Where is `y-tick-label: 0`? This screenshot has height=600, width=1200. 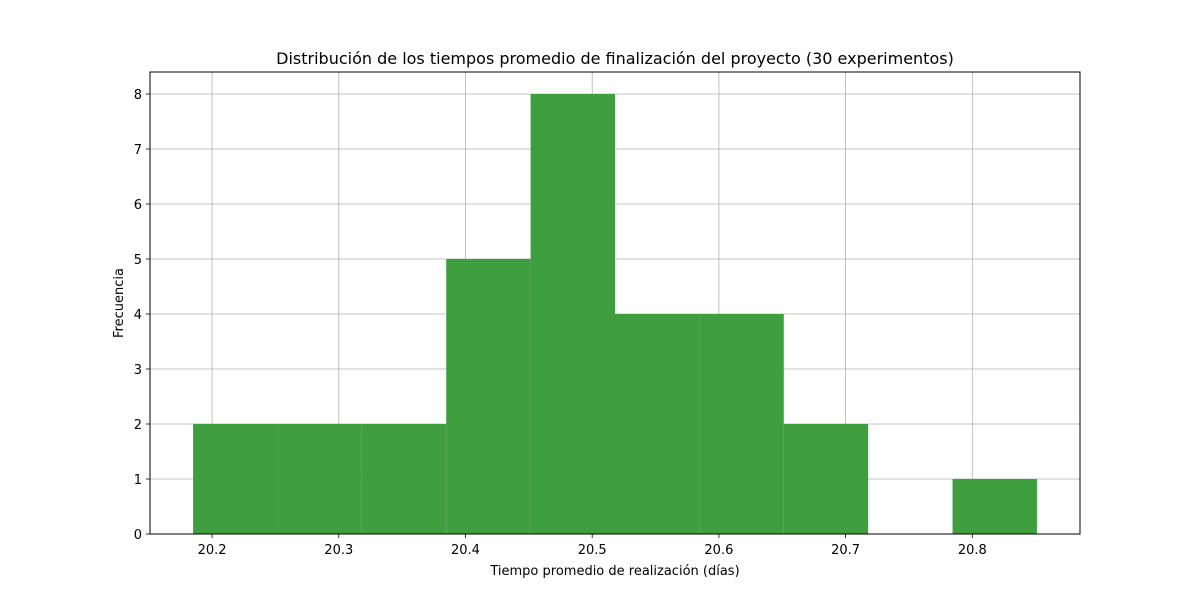 y-tick-label: 0 is located at coordinates (138, 535).